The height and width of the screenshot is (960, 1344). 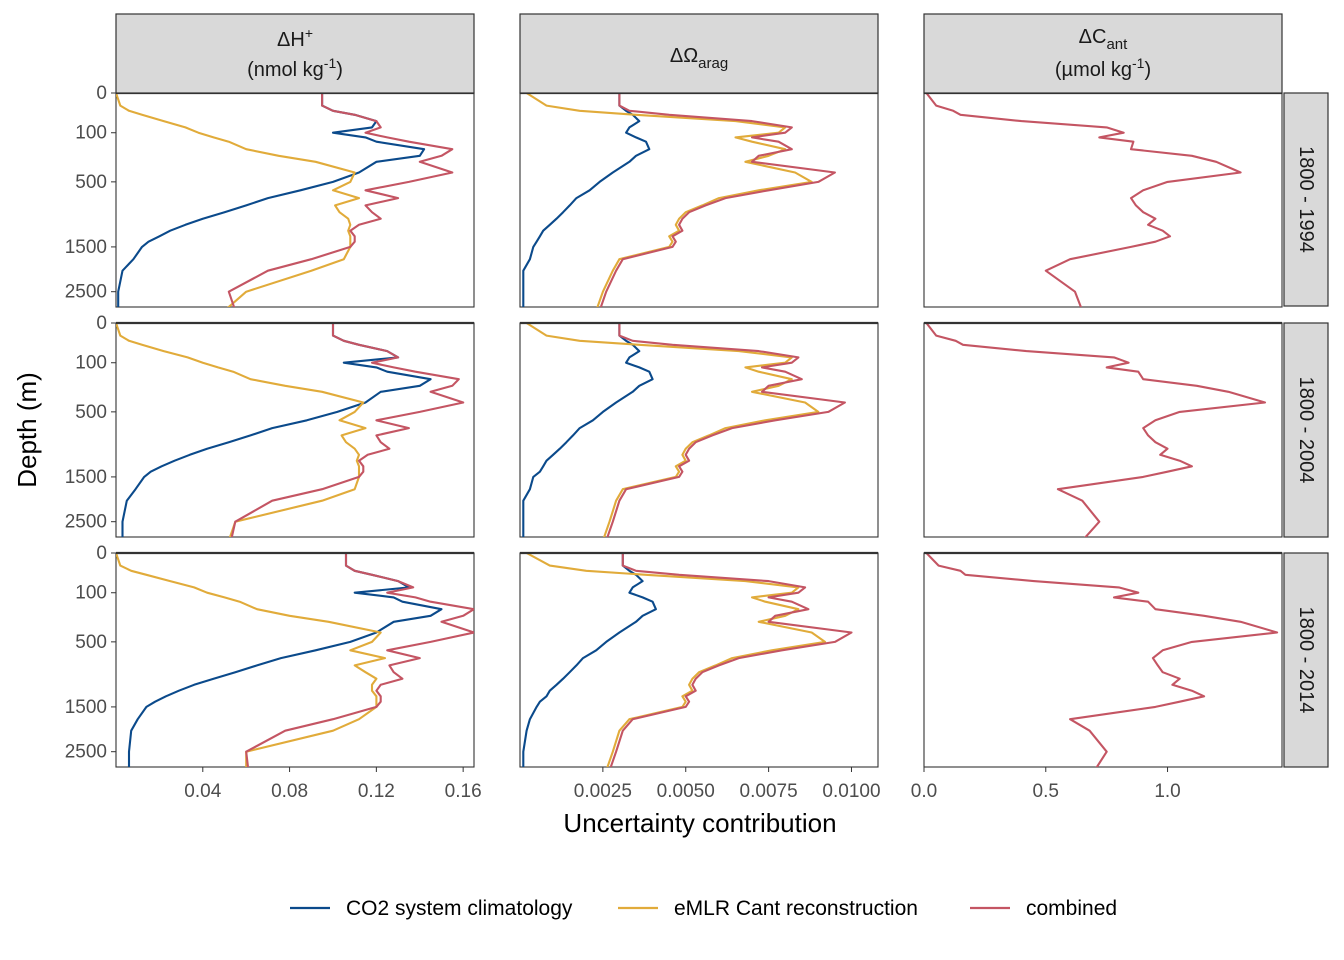 What do you see at coordinates (699, 823) in the screenshot?
I see `x-axis-title: Uncertainty contribution` at bounding box center [699, 823].